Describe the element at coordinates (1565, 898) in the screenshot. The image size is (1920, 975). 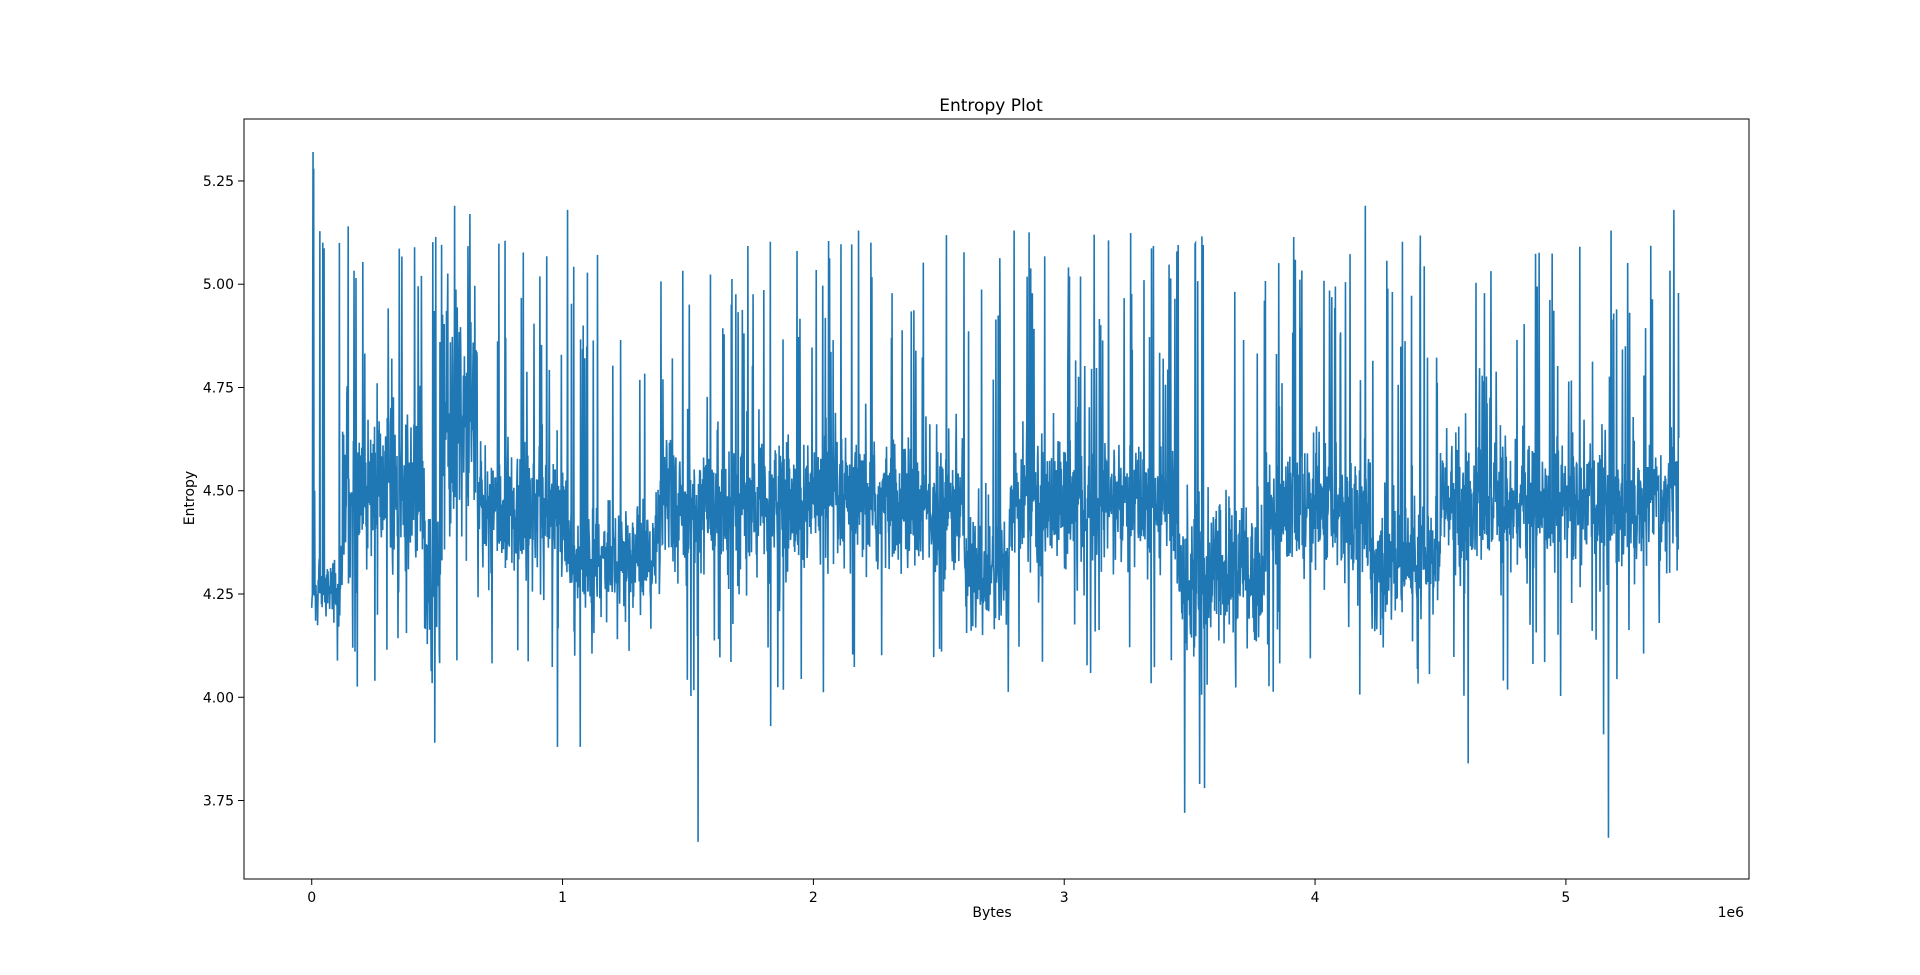
I see `x-tick-label: 5` at that location.